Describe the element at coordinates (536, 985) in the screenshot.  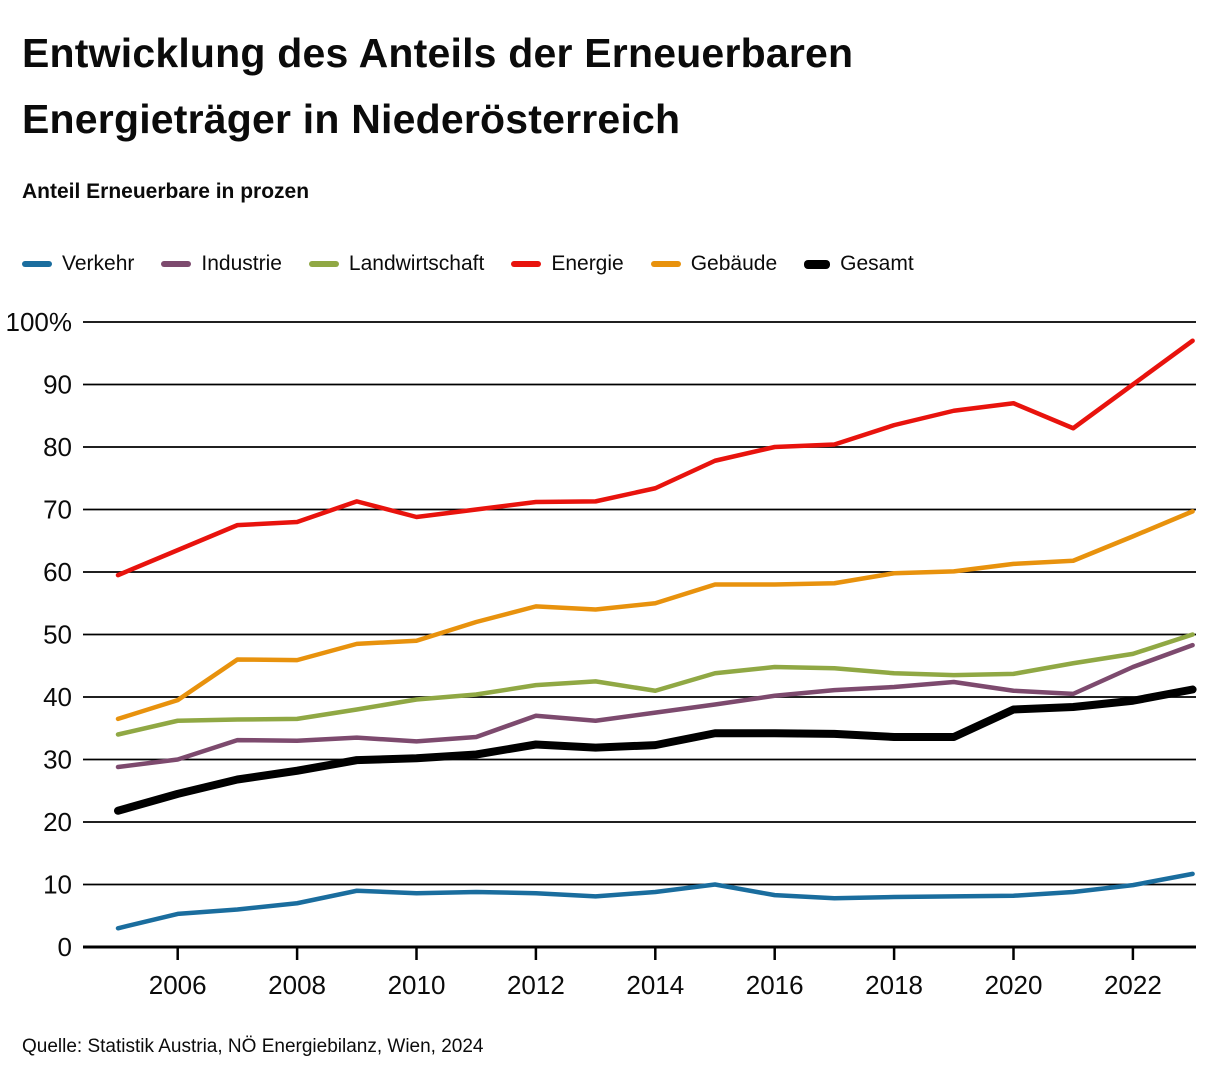
I see `x-axis-tick-label: 2012` at that location.